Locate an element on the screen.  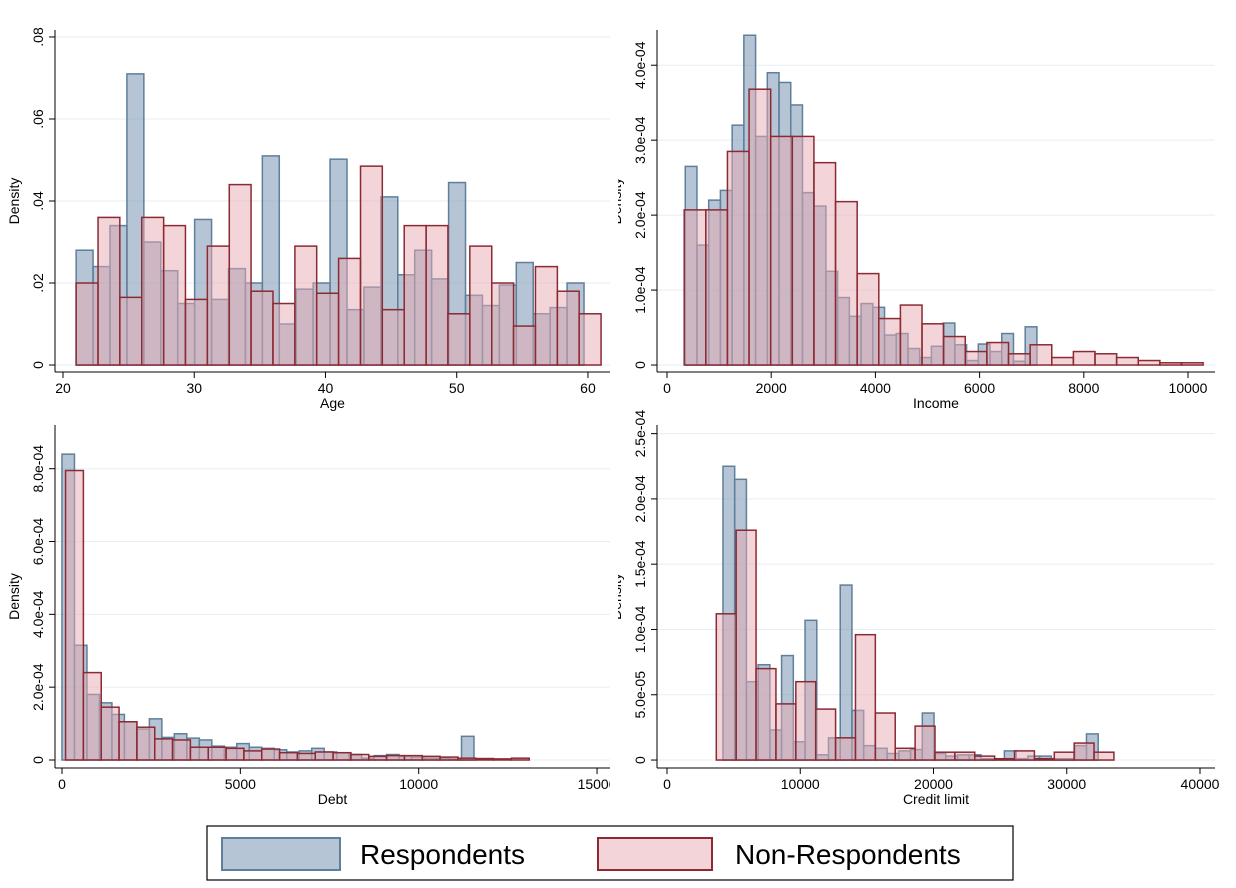
y-tick-label: .06 is located at coordinates (38, 119).